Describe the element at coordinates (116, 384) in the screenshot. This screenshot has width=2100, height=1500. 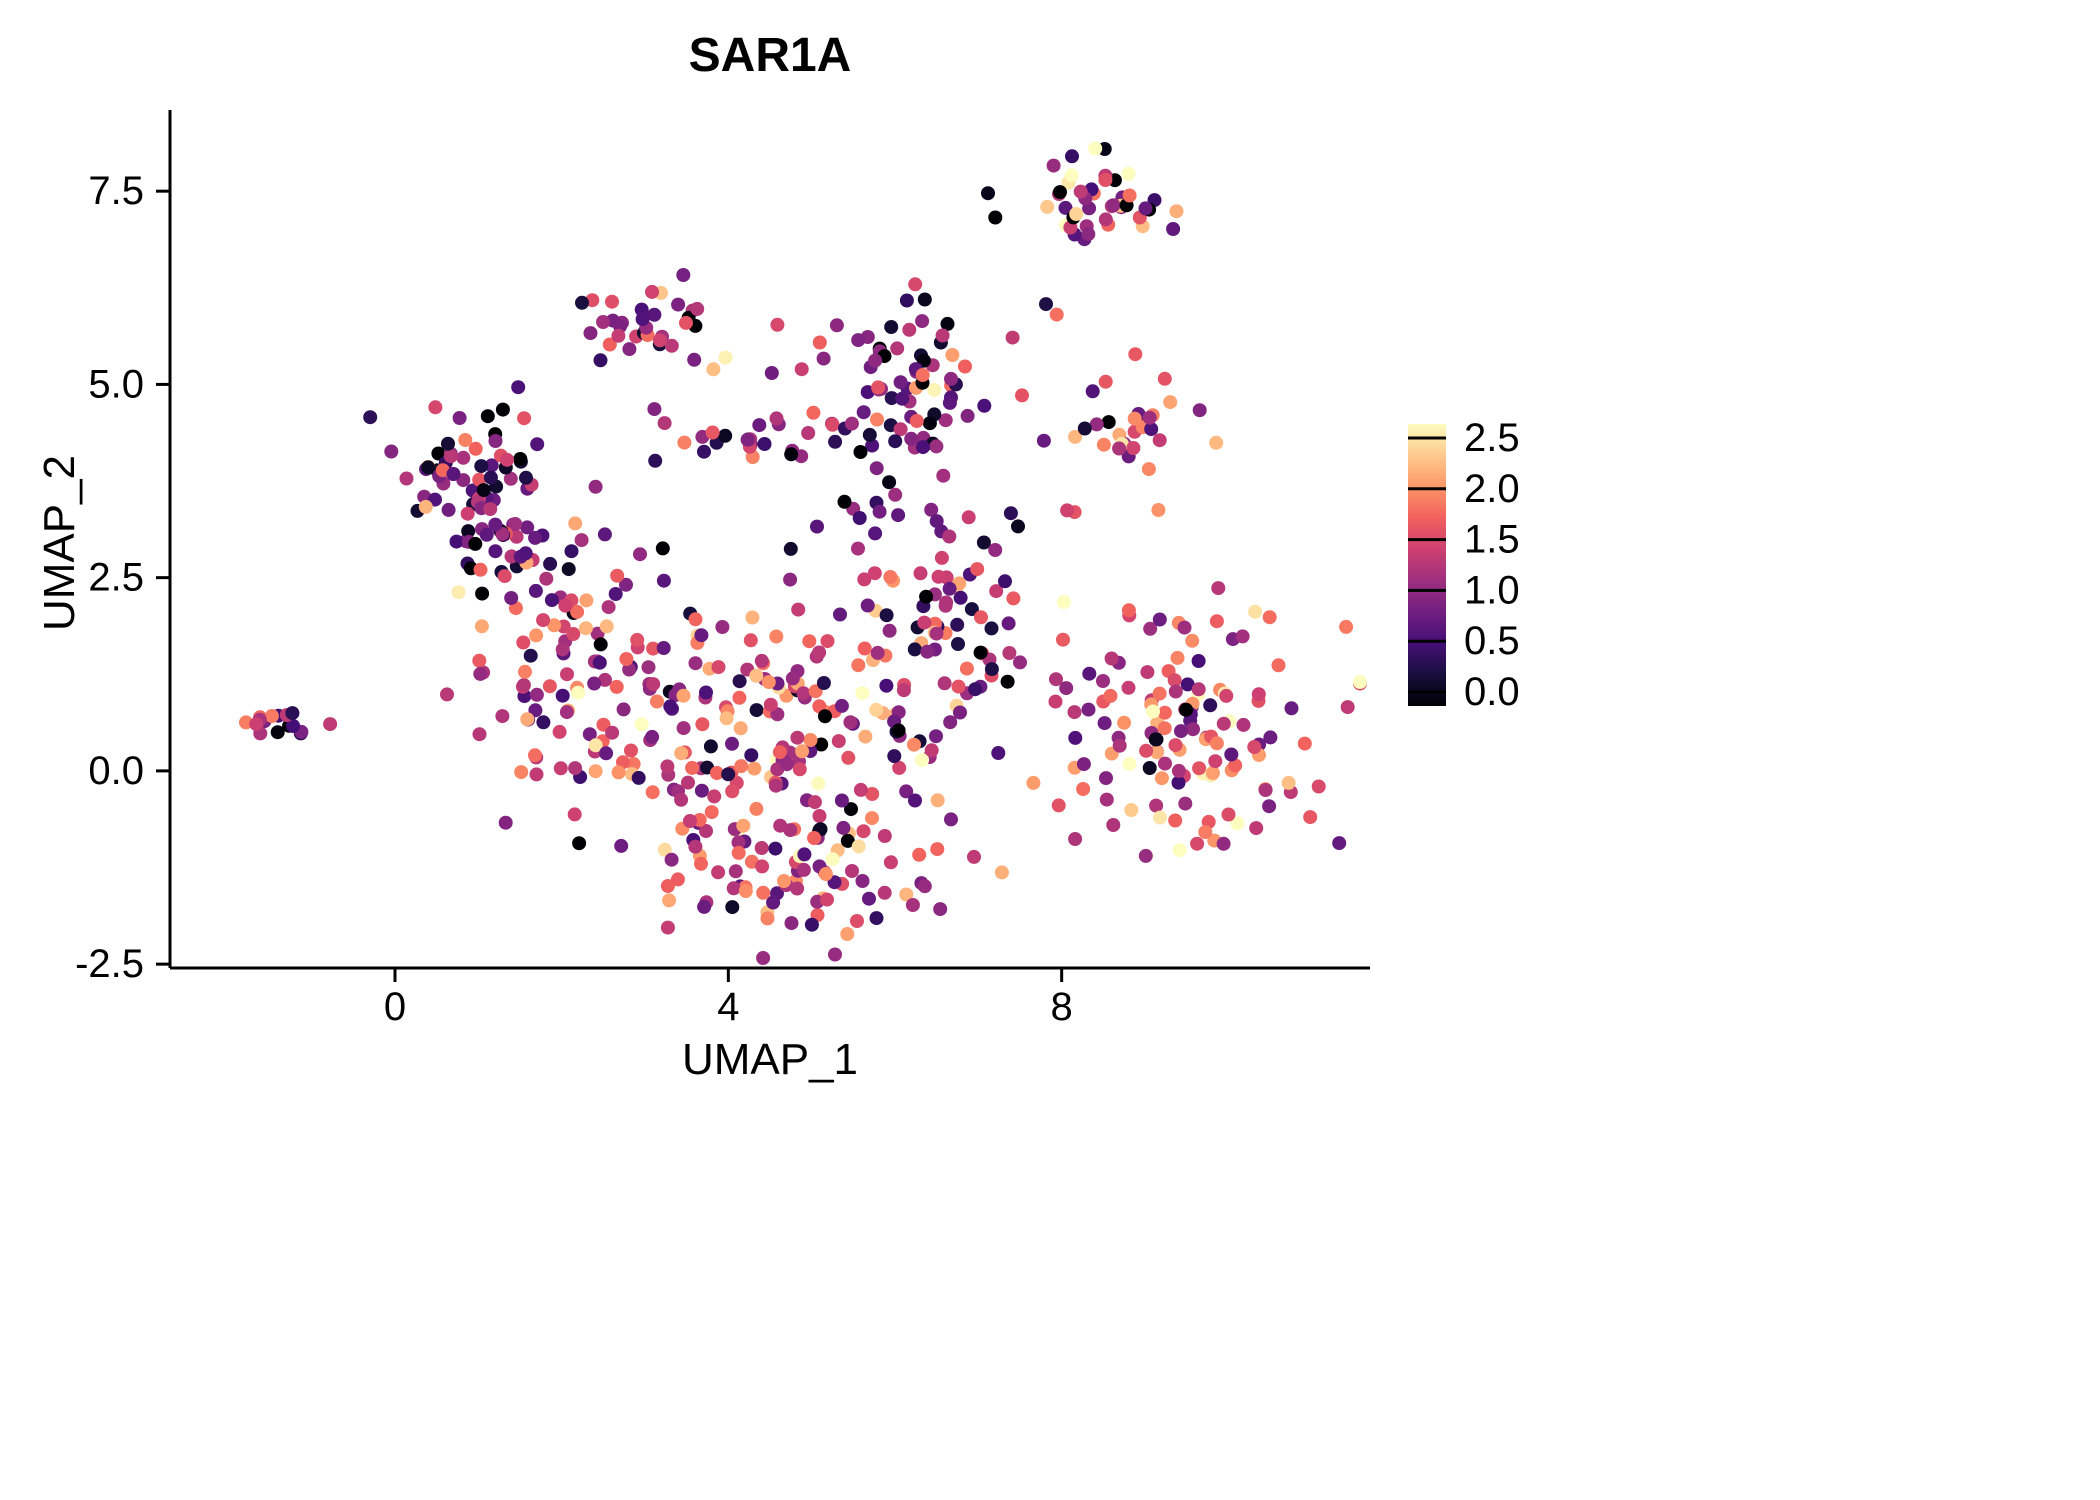
I see `y-tick-label: 5.0` at that location.